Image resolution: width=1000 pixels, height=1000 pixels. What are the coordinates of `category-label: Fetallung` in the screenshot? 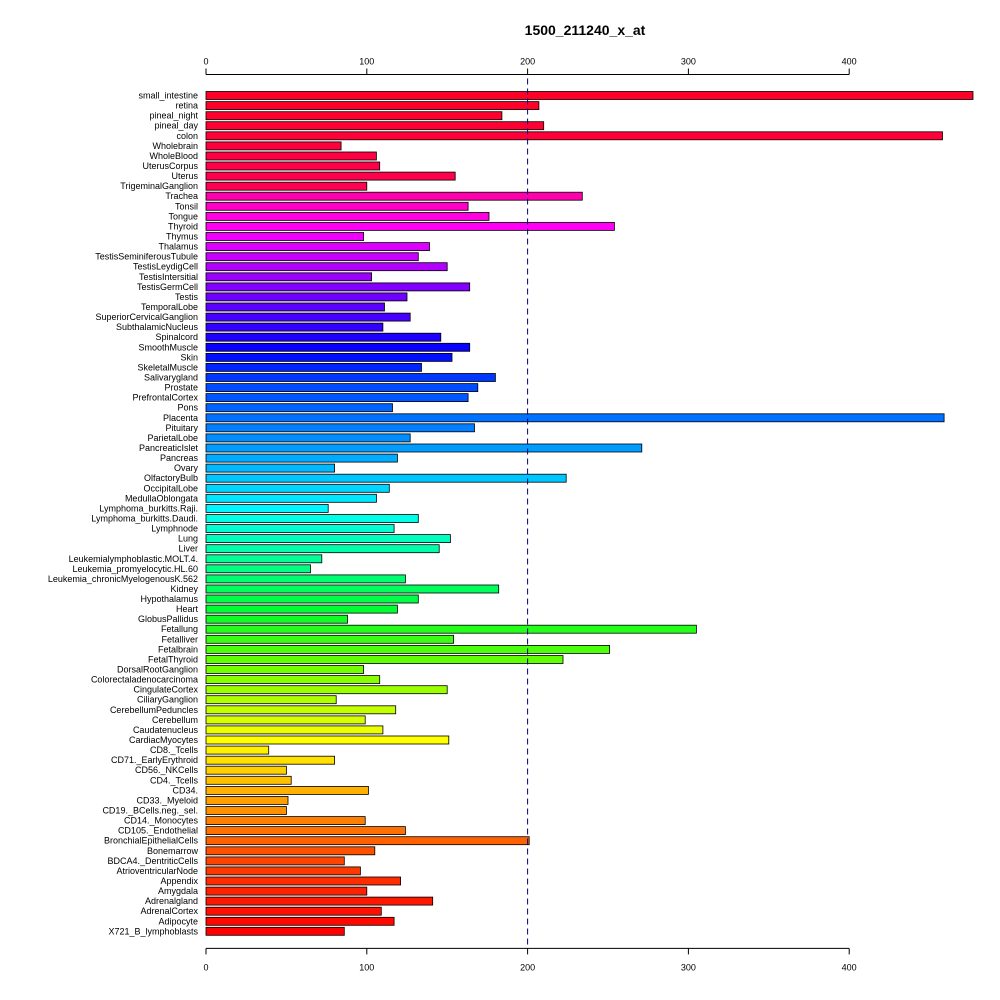 It's located at (179, 629).